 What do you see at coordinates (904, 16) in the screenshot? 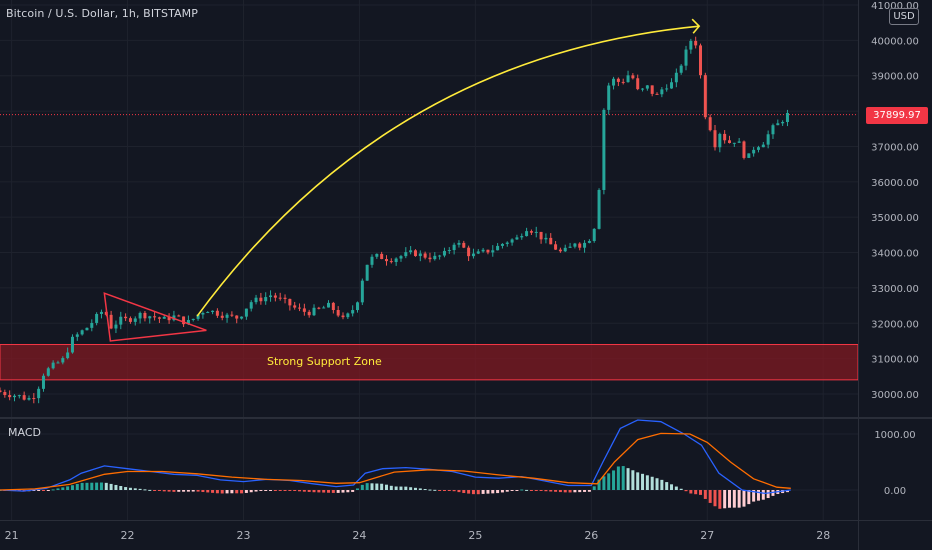
I see `currency-badge: USD` at bounding box center [904, 16].